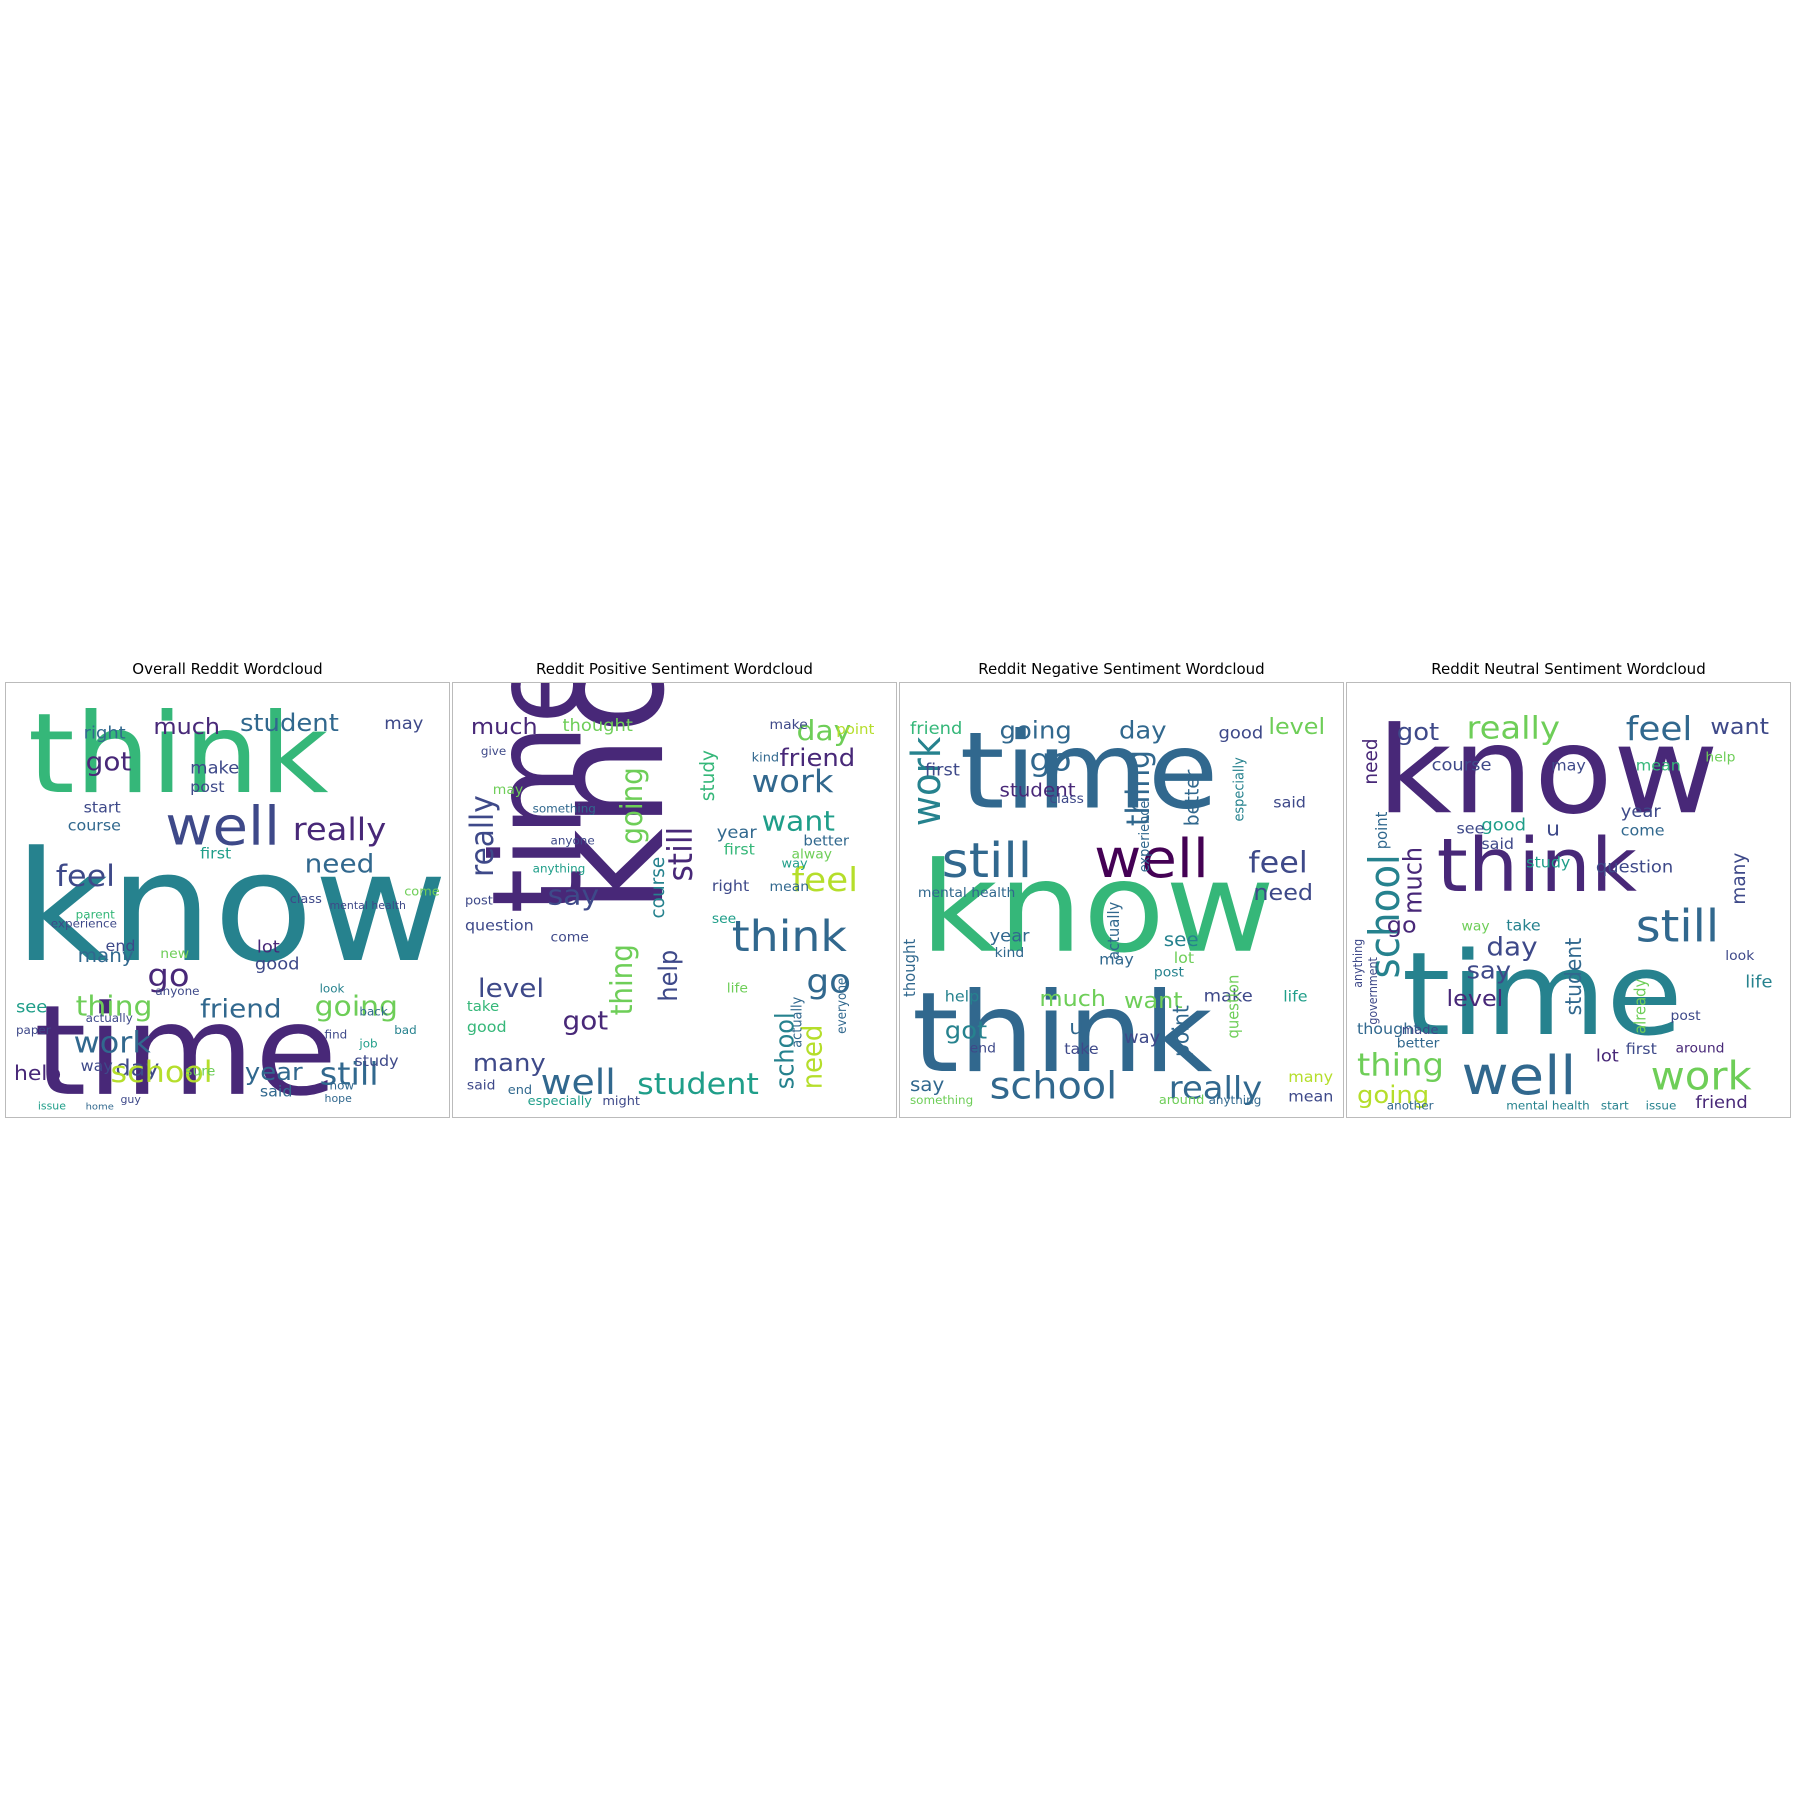 The height and width of the screenshot is (1800, 1800). Describe the element at coordinates (855, 729) in the screenshot. I see `word-point: point` at that location.